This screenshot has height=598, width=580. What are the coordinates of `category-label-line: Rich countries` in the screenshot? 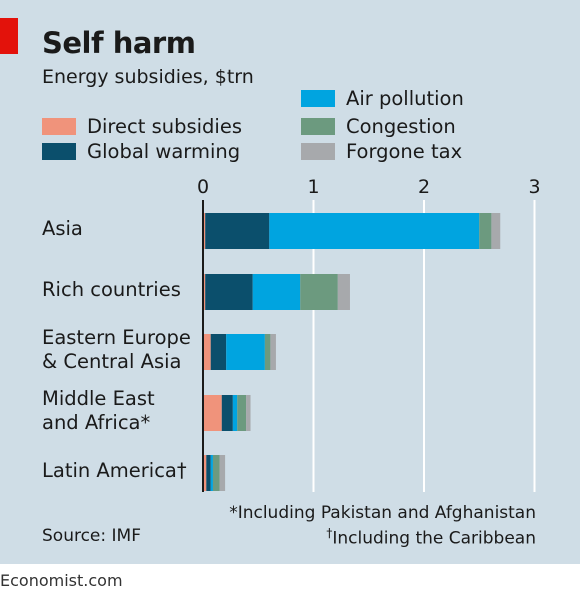 It's located at (111, 289).